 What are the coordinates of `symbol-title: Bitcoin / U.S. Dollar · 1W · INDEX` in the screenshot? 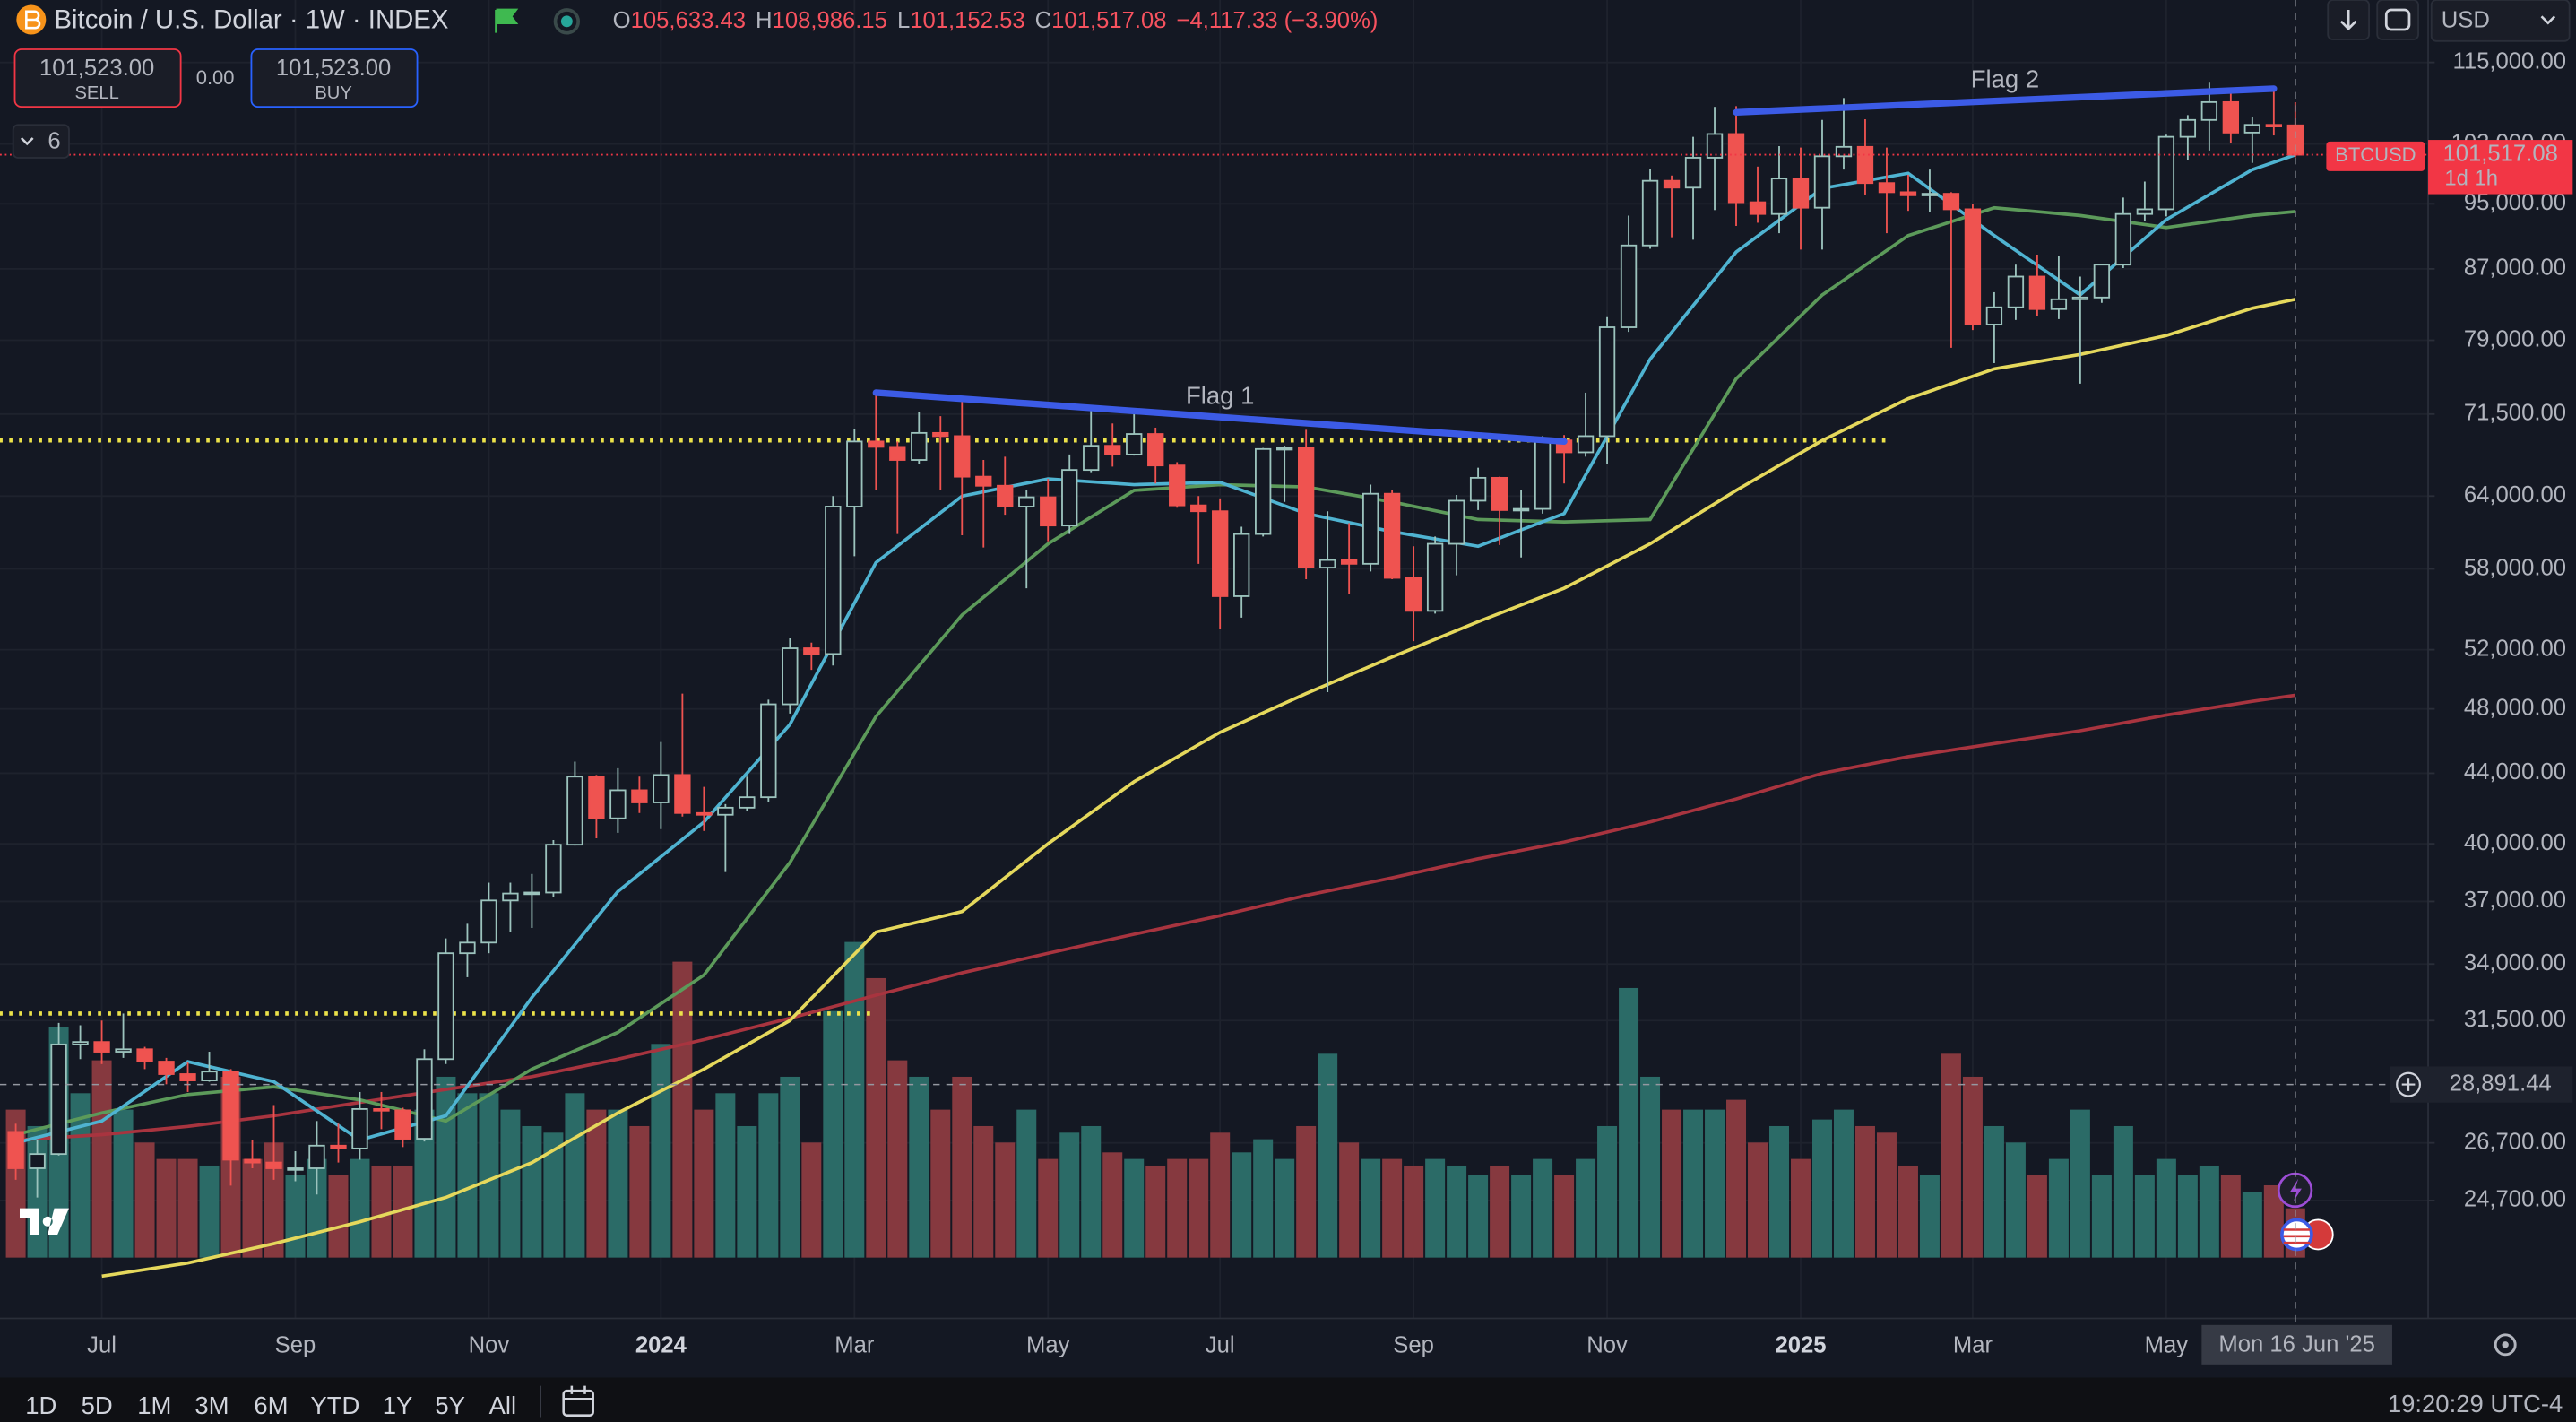 It's located at (251, 20).